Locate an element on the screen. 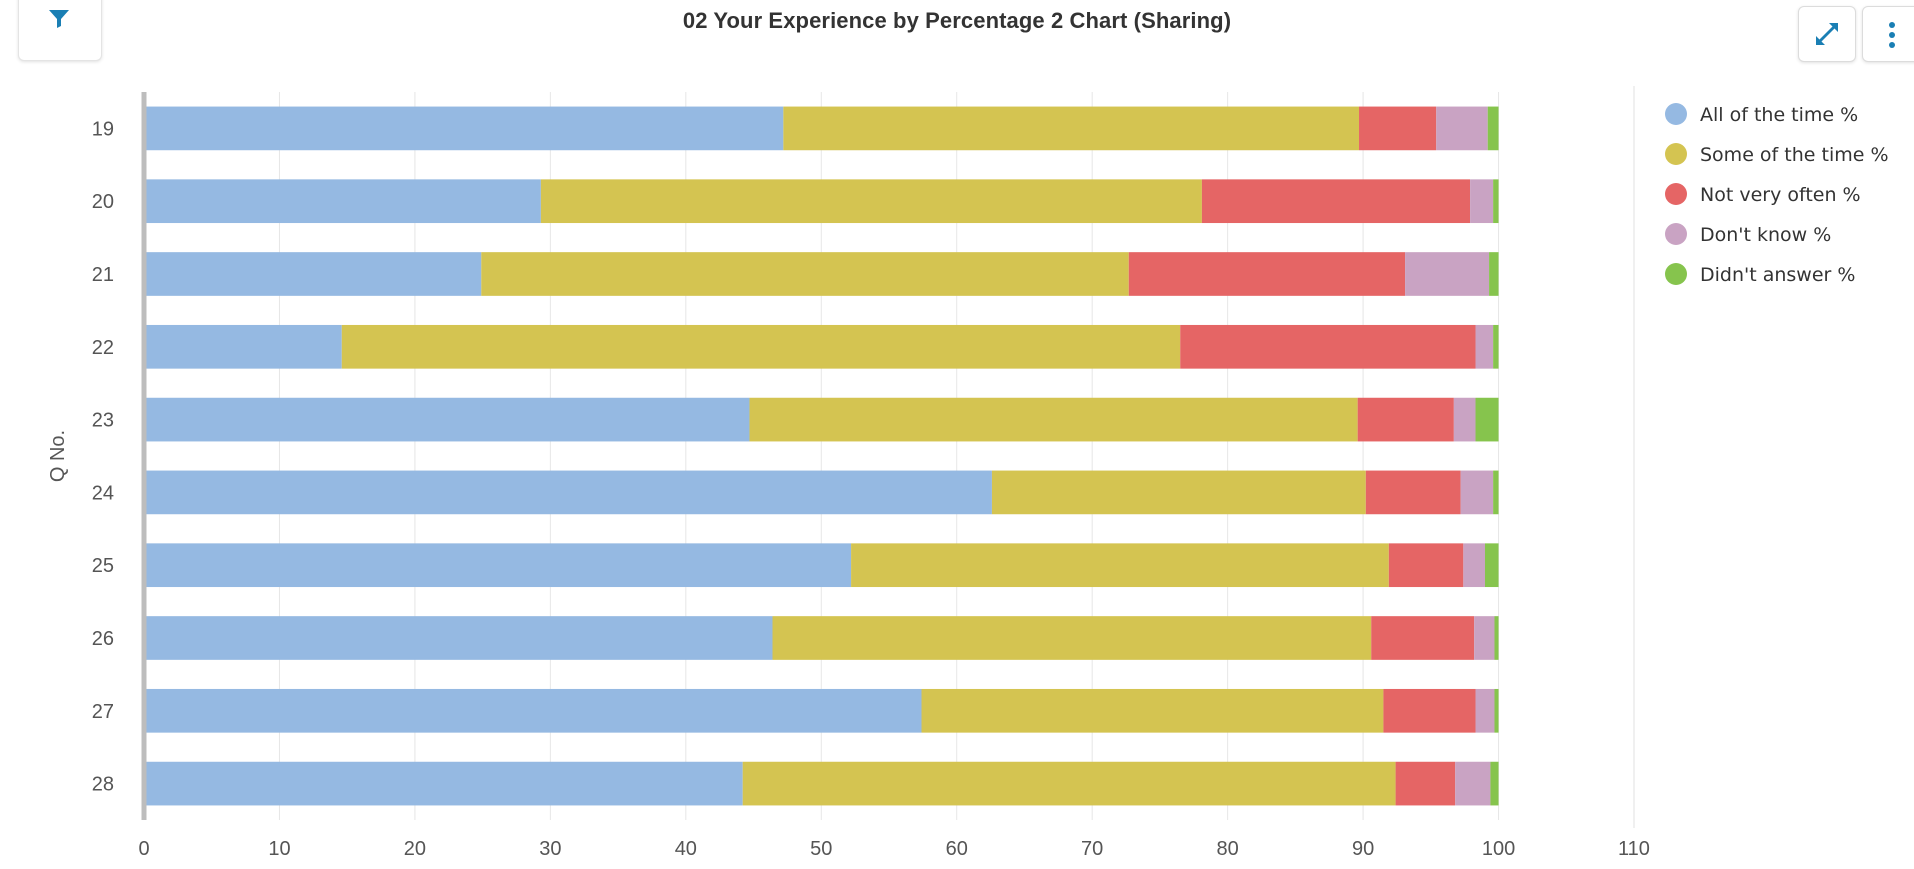 This screenshot has height=869, width=1914. y-tick-label: 24 is located at coordinates (103, 493).